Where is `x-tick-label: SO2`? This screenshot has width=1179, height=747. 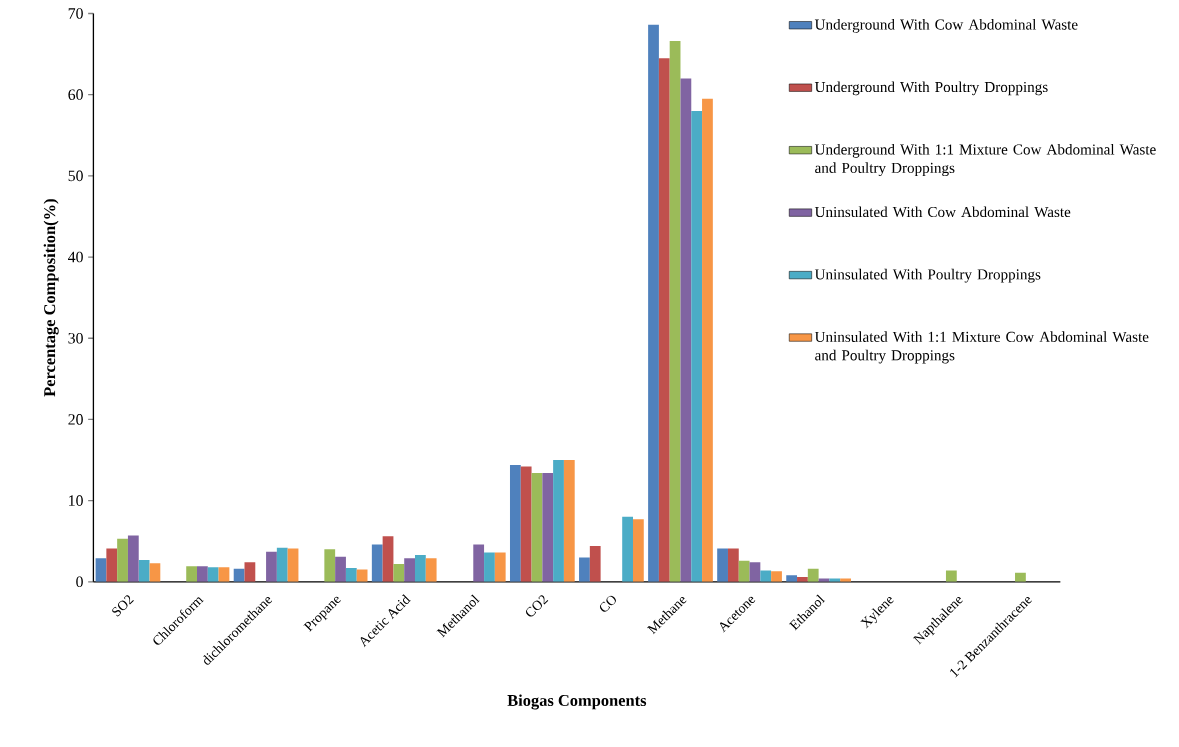
x-tick-label: SO2 is located at coordinates (123, 606).